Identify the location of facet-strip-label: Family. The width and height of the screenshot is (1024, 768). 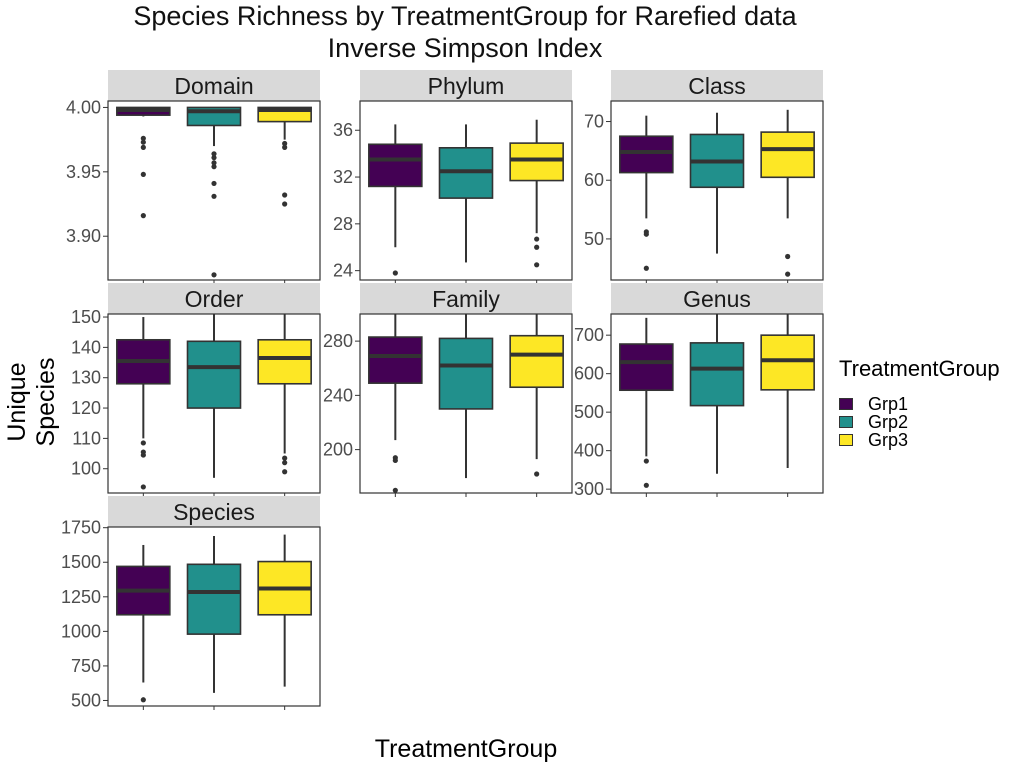
(466, 299).